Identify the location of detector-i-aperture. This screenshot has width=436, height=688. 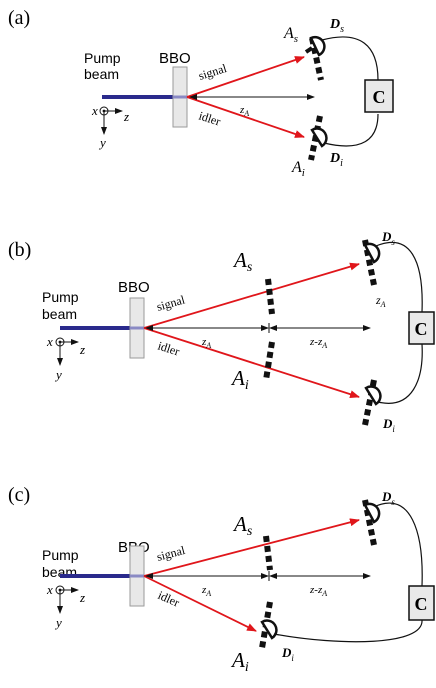
(369, 402).